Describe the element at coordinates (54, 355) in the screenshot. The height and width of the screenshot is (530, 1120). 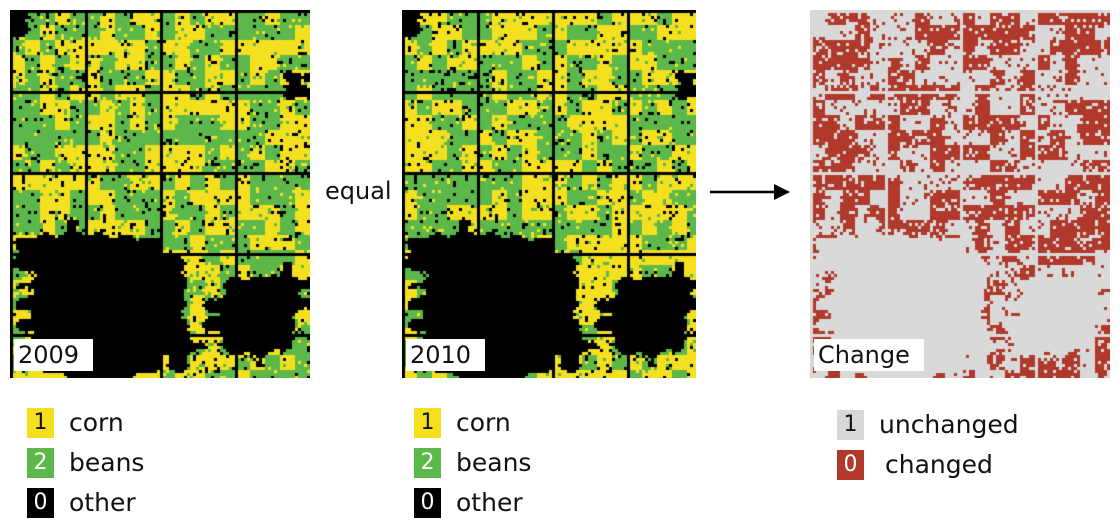
I see `map-label-2009: 2009` at that location.